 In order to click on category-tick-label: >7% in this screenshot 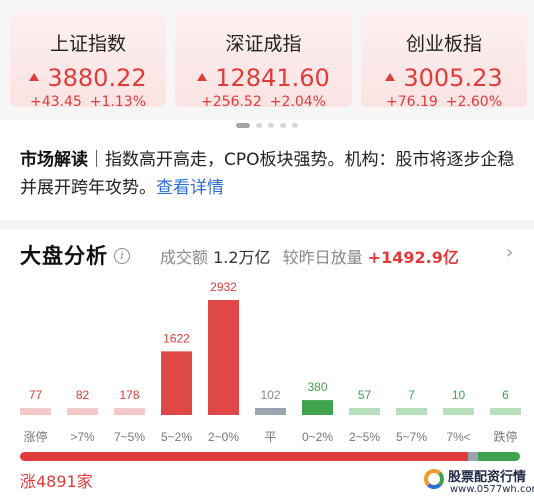, I will do `click(82, 437)`.